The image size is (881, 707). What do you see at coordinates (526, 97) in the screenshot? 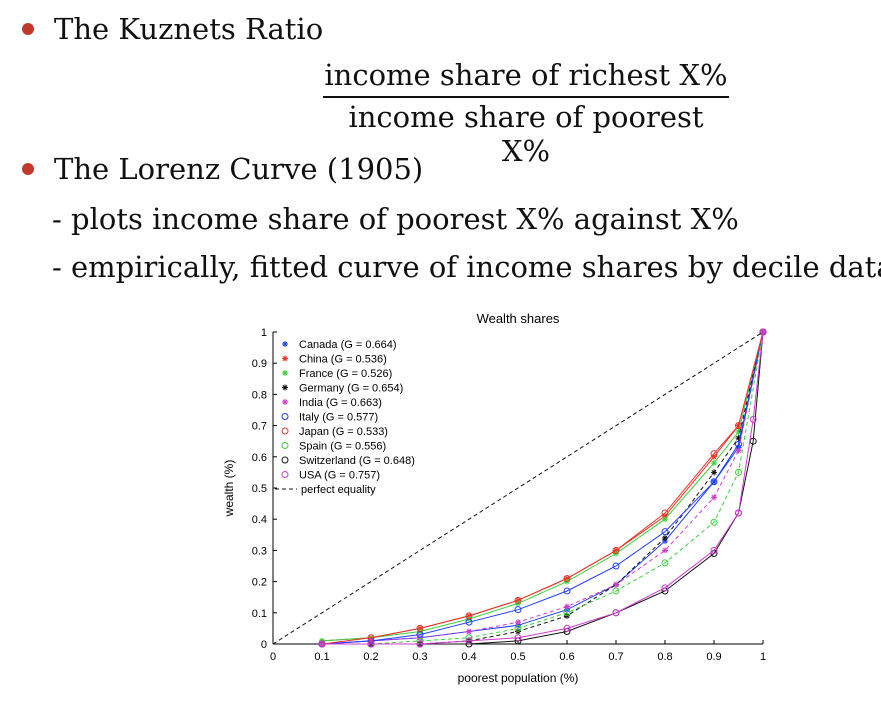
I see `fraction-bar` at bounding box center [526, 97].